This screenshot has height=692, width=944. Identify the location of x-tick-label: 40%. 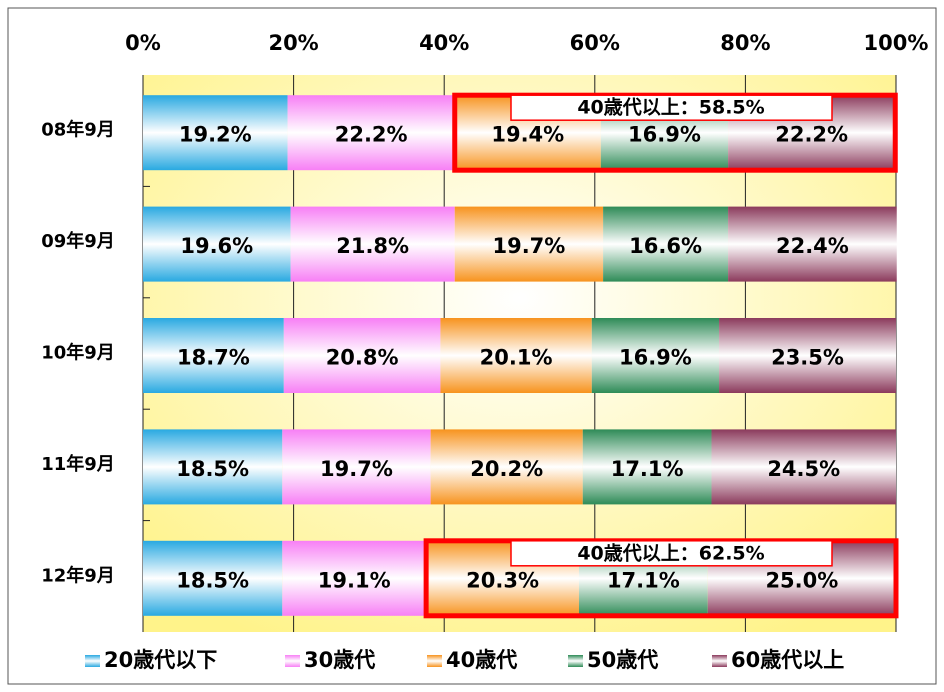
(444, 43).